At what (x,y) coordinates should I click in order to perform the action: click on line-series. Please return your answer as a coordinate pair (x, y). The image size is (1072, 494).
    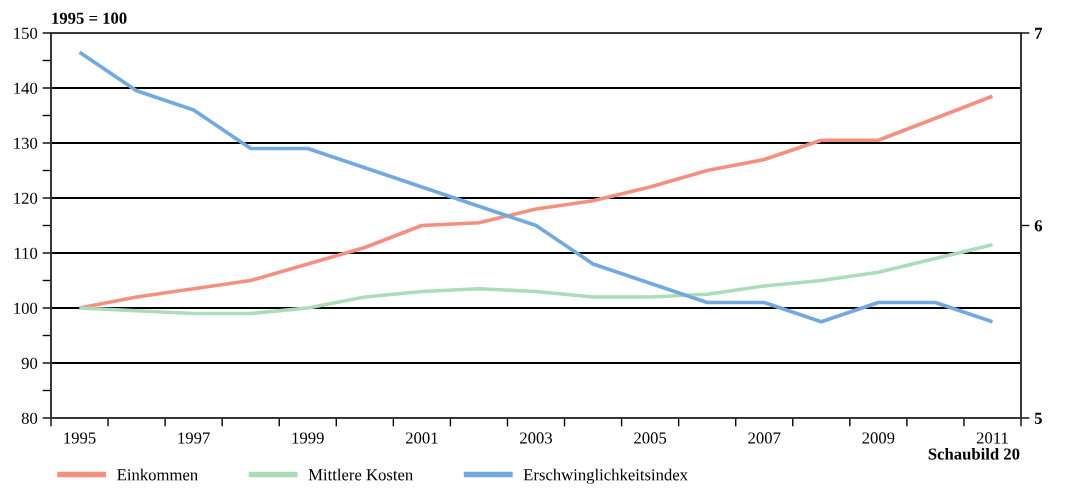
    Looking at the image, I should click on (536, 279).